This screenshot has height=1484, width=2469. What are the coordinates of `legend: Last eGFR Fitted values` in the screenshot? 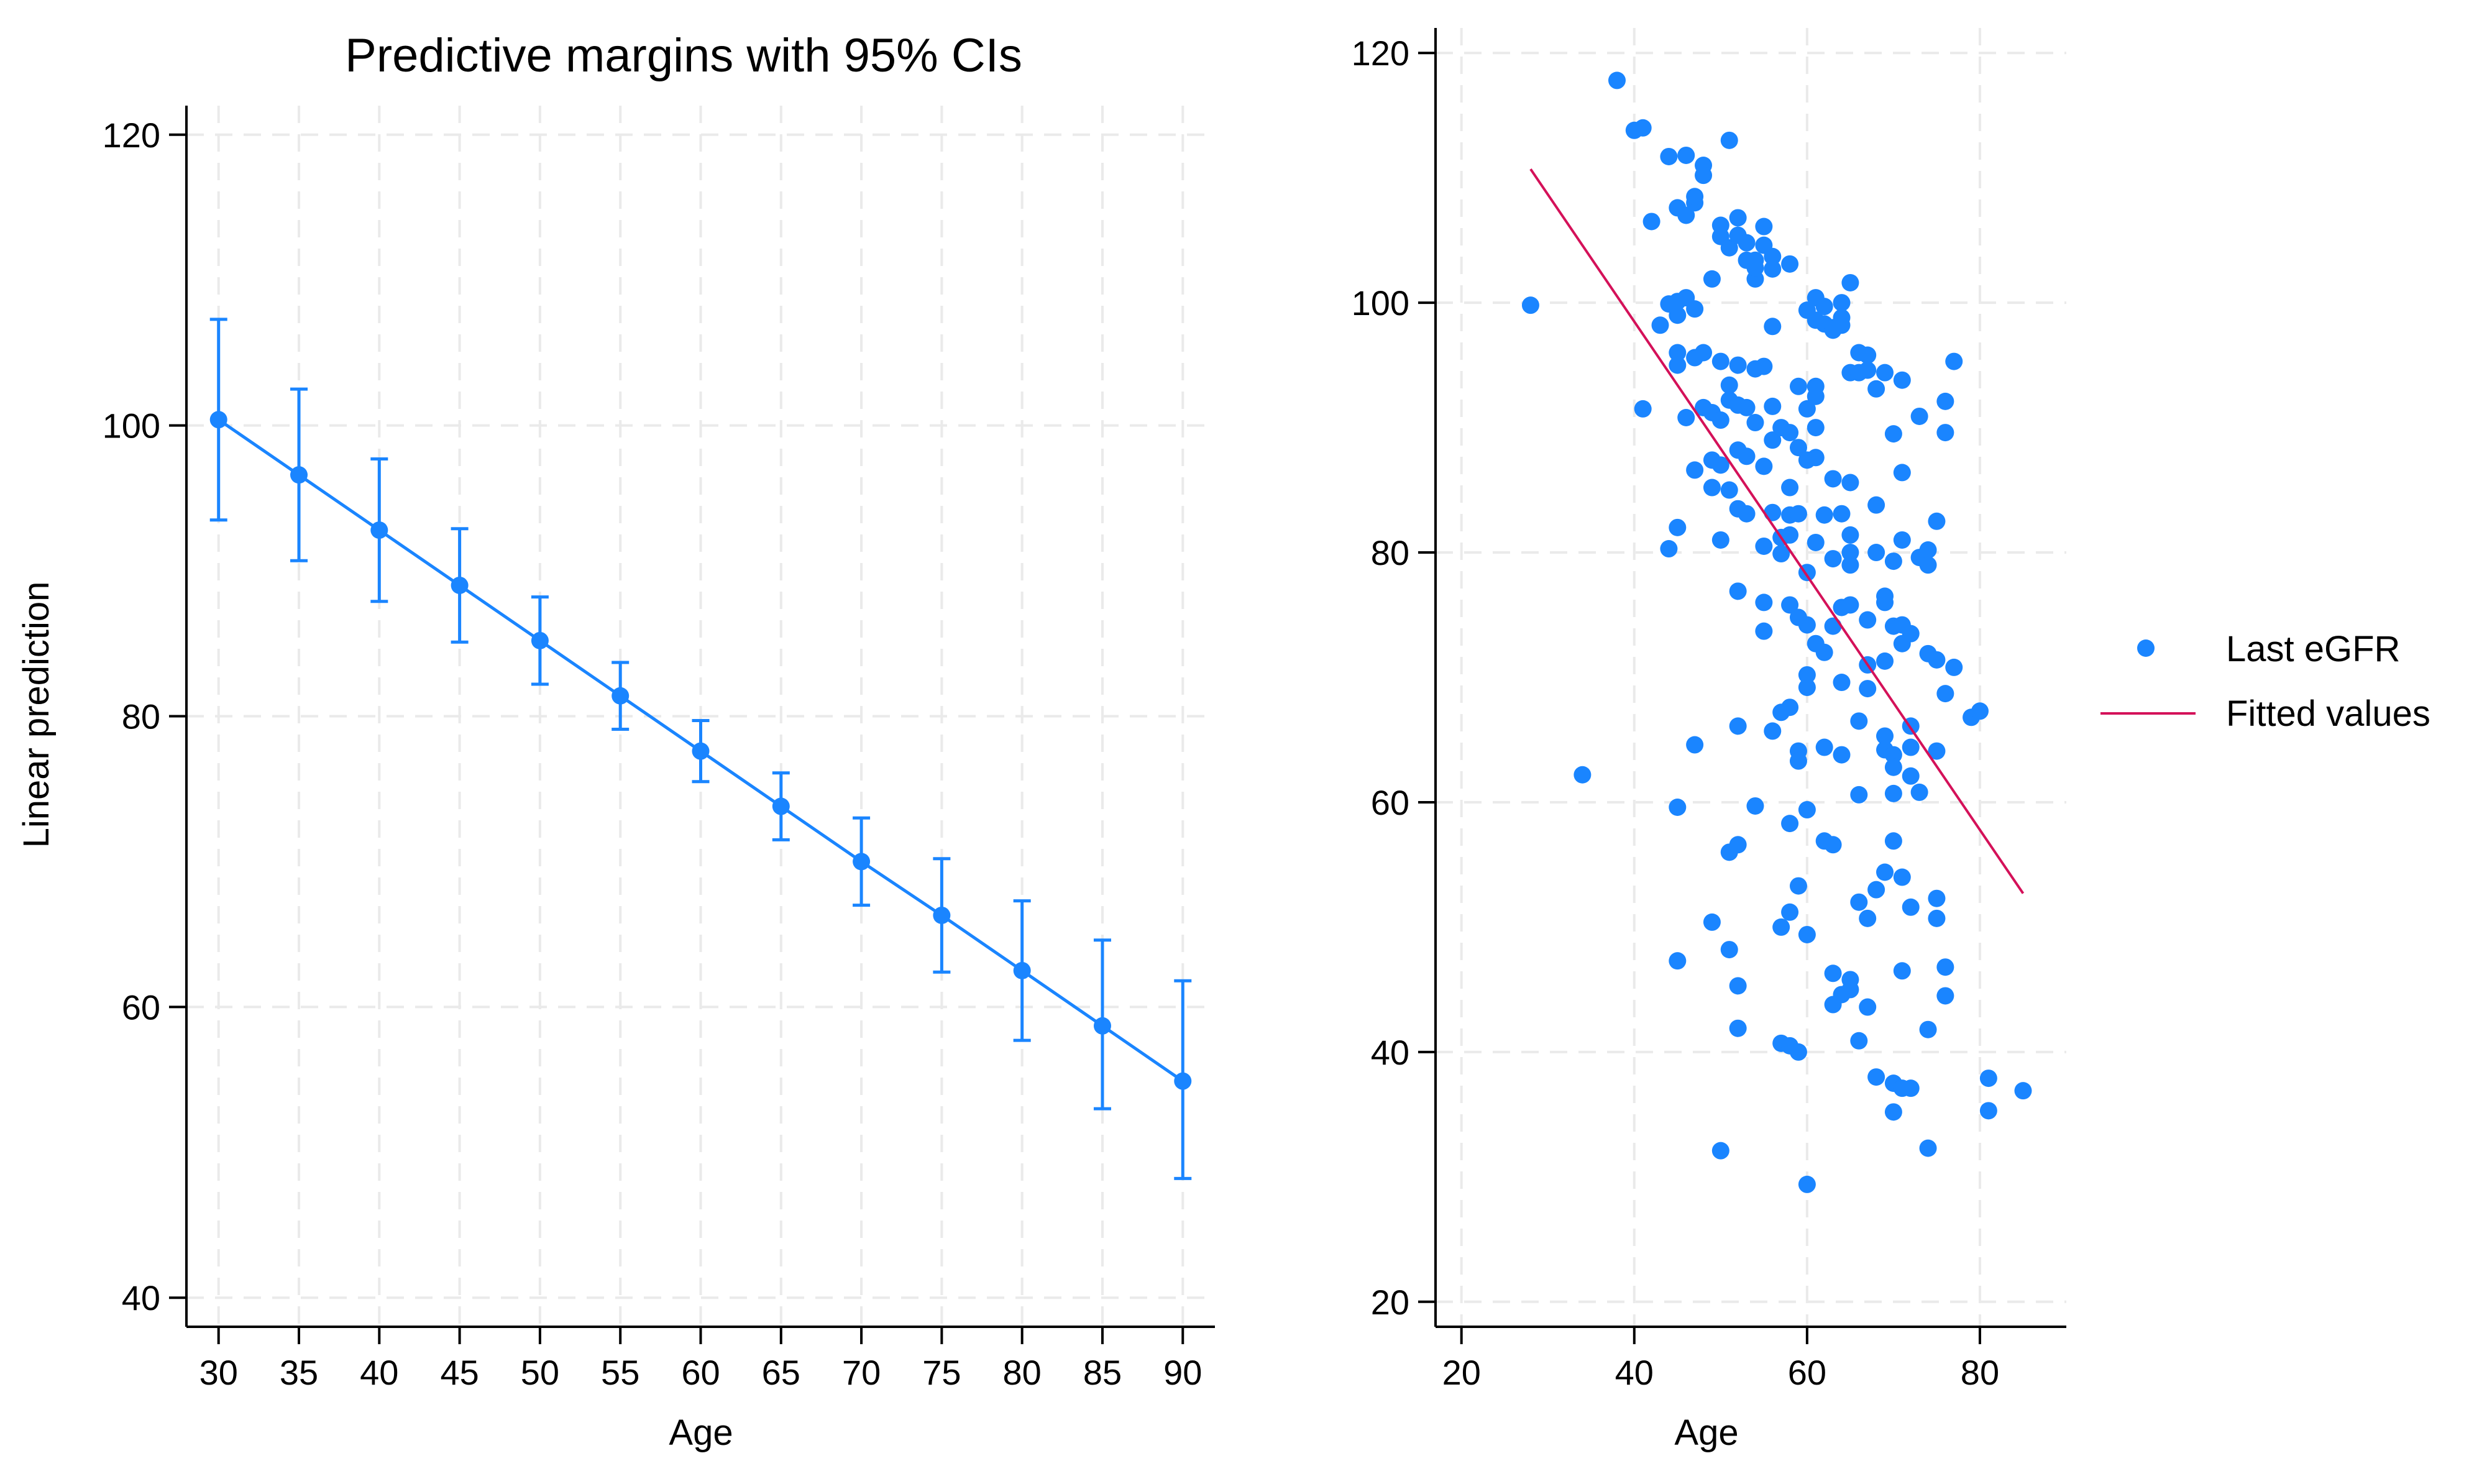 It's located at (2265, 681).